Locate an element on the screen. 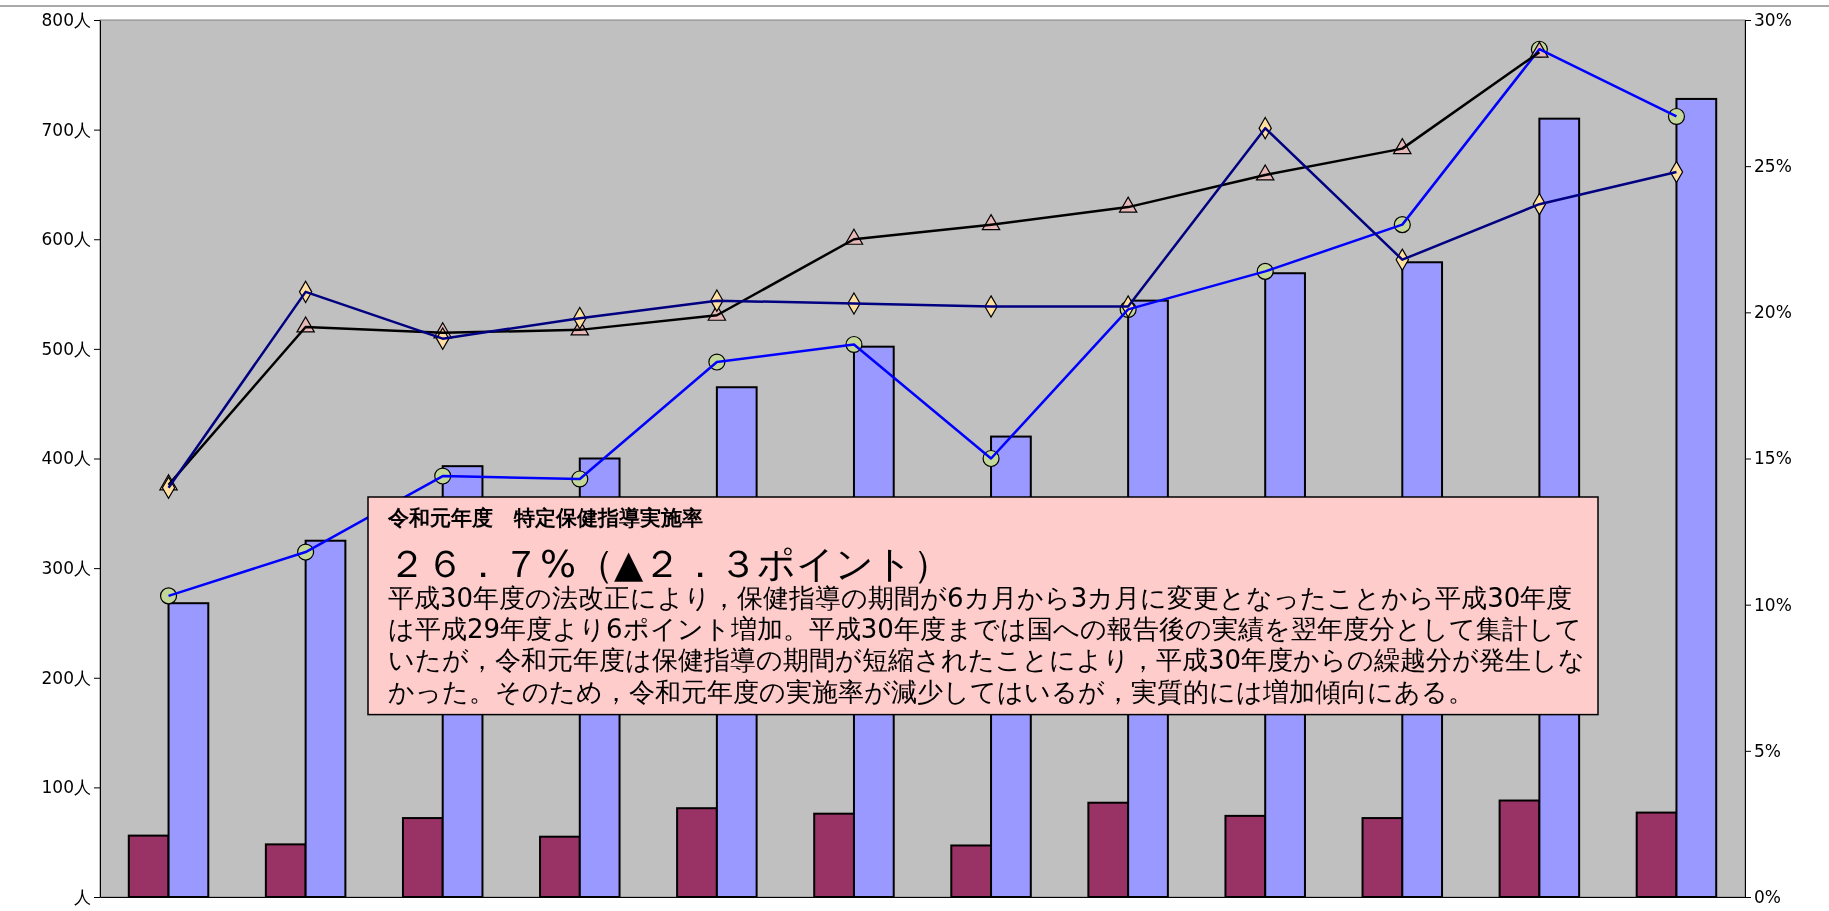  y2-tick-label: 0% is located at coordinates (1767, 896).